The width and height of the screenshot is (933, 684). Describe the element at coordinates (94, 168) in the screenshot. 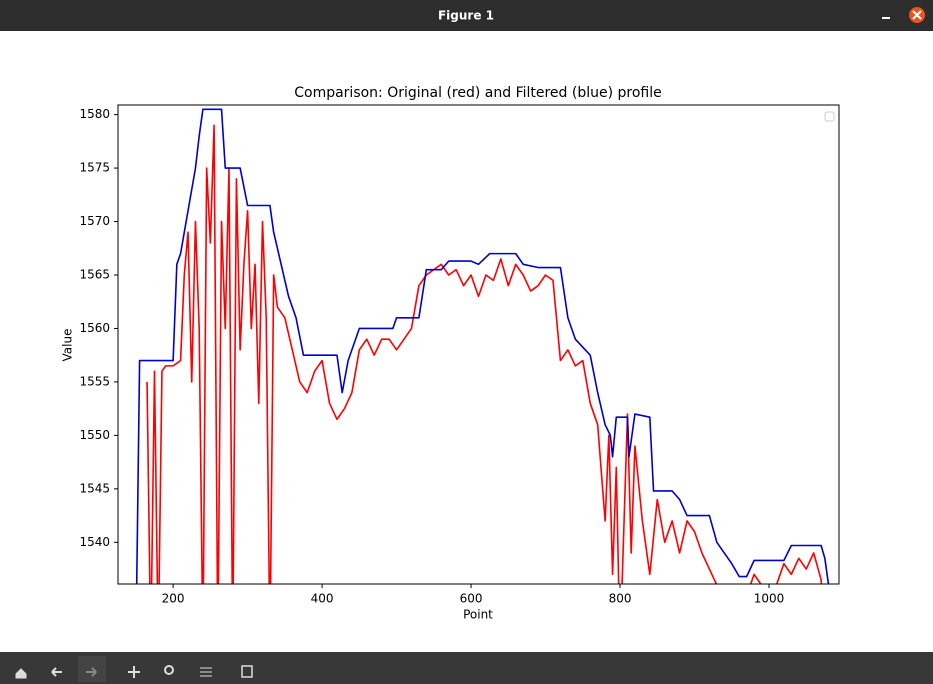

I see `y-tick-label: 1575` at that location.